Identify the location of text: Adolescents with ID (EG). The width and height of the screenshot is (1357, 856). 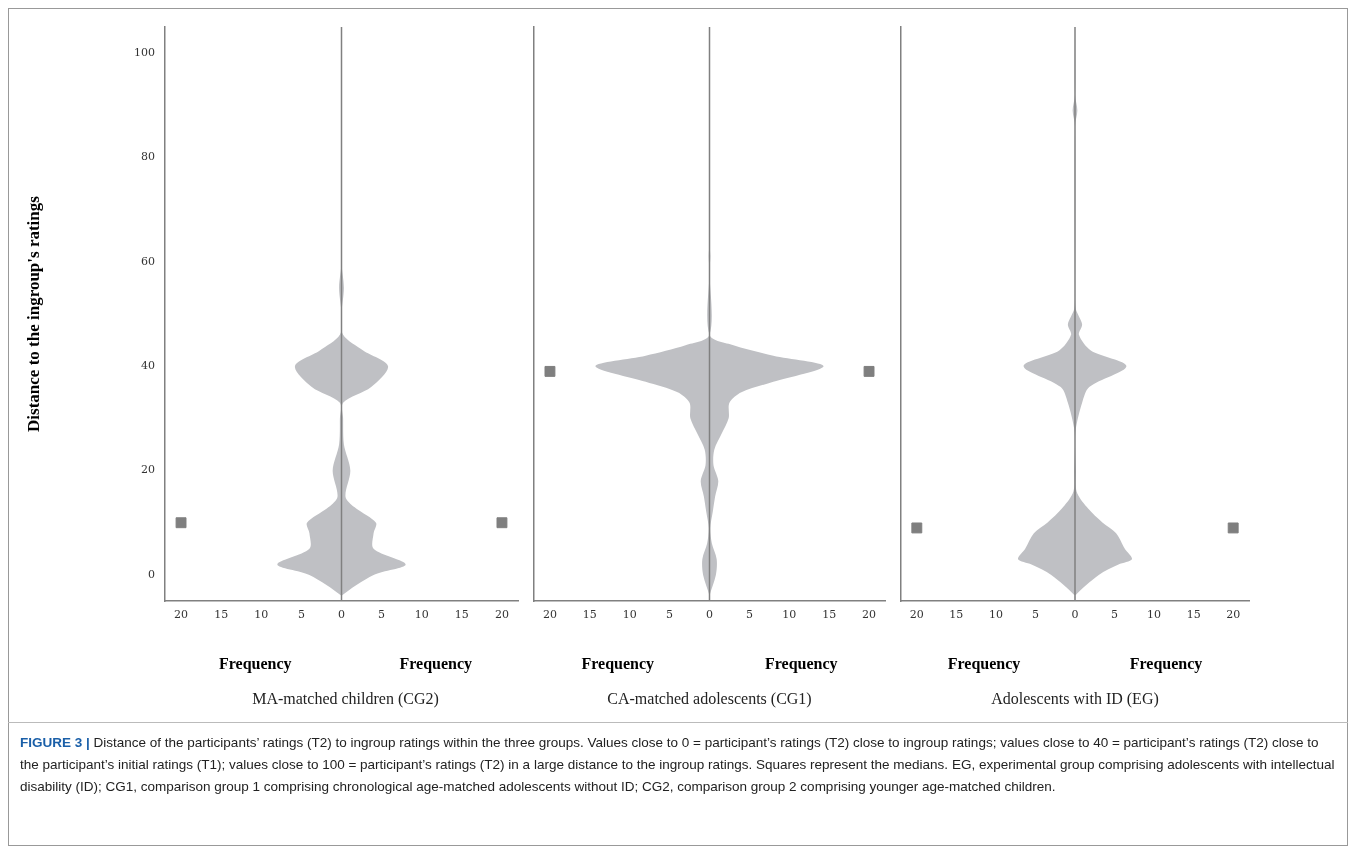
(1075, 699).